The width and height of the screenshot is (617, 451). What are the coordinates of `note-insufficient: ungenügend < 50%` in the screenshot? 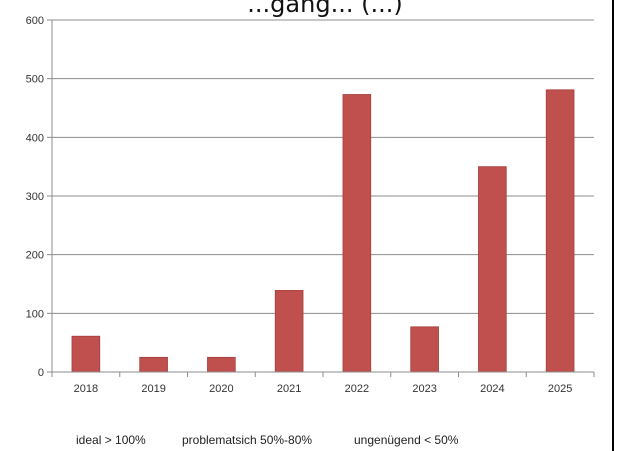 It's located at (406, 440).